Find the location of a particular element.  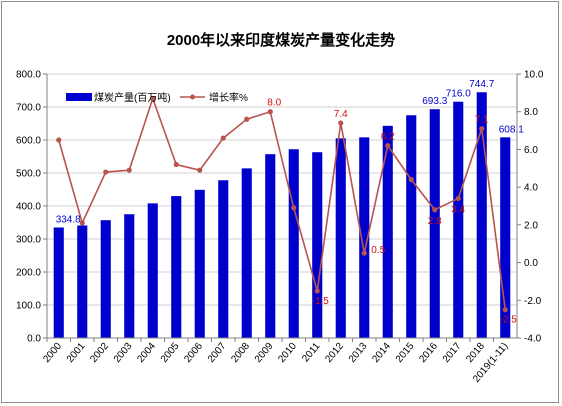

y-right-tick-label: 2.0 is located at coordinates (531, 225).